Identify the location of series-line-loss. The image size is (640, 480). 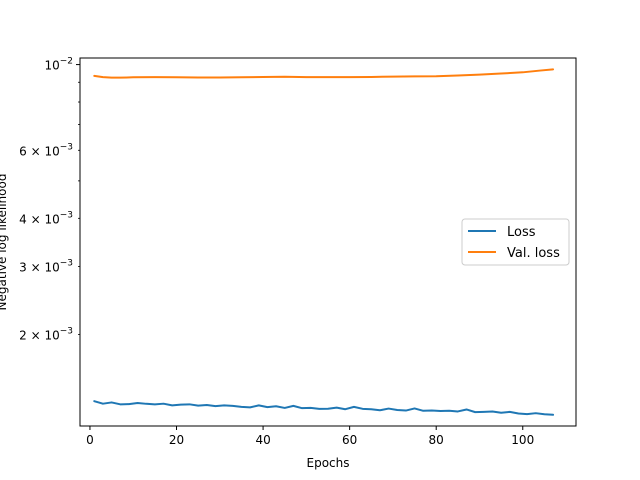
(324, 408).